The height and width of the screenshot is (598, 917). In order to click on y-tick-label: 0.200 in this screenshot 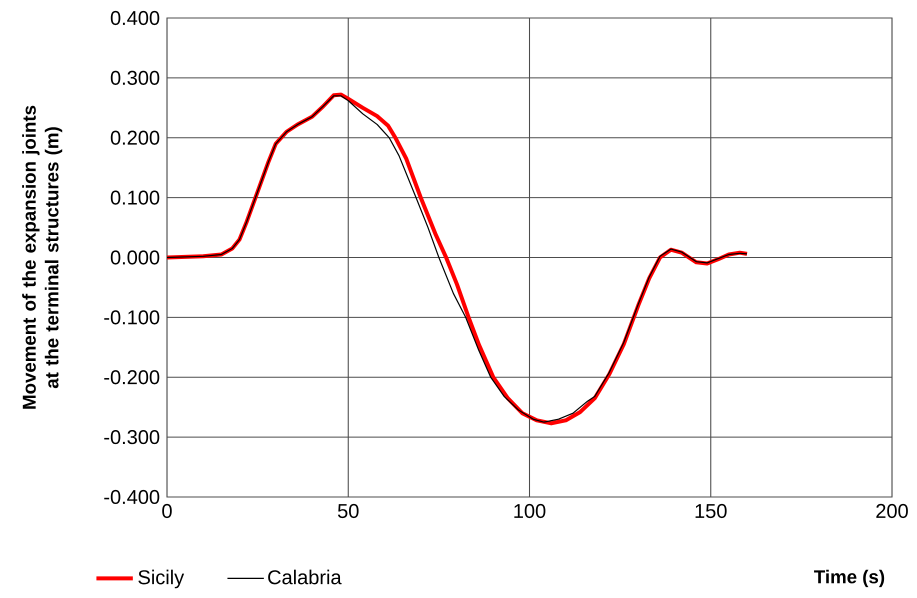, I will do `click(135, 137)`.